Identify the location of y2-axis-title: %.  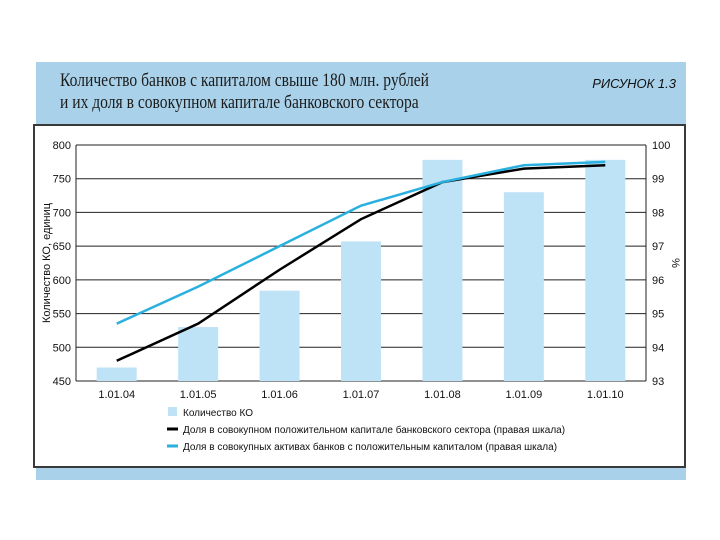
(675, 263).